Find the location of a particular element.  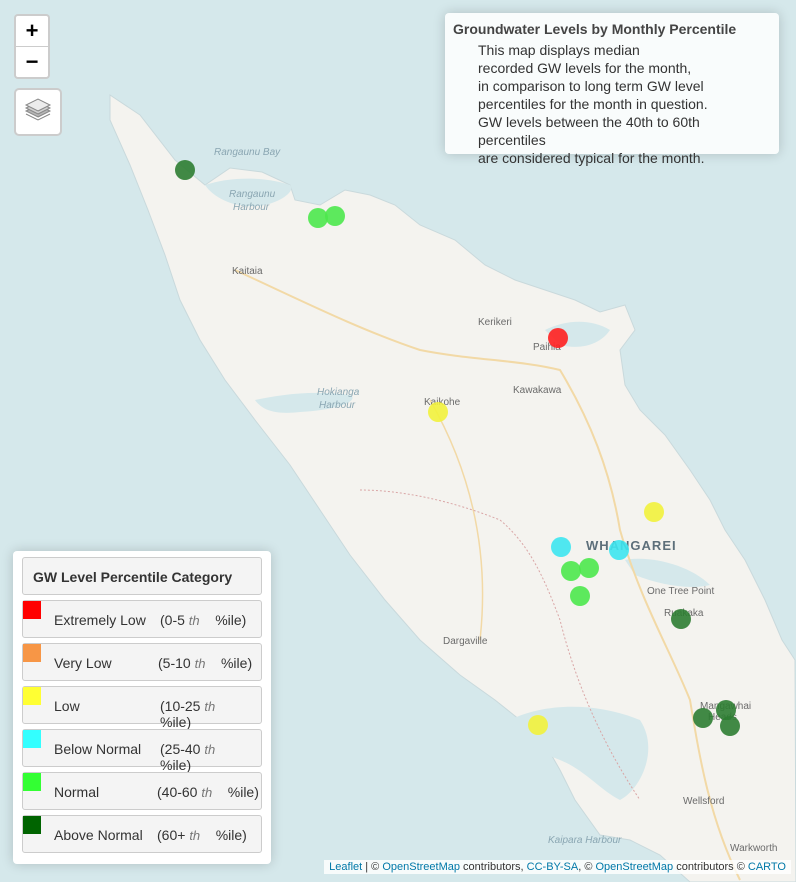

legend-label: Below Normal is located at coordinates (98, 749).